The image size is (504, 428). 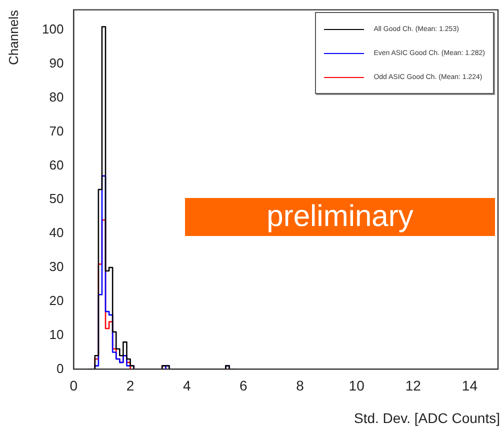 What do you see at coordinates (56, 164) in the screenshot?
I see `y-tick-label: 60` at bounding box center [56, 164].